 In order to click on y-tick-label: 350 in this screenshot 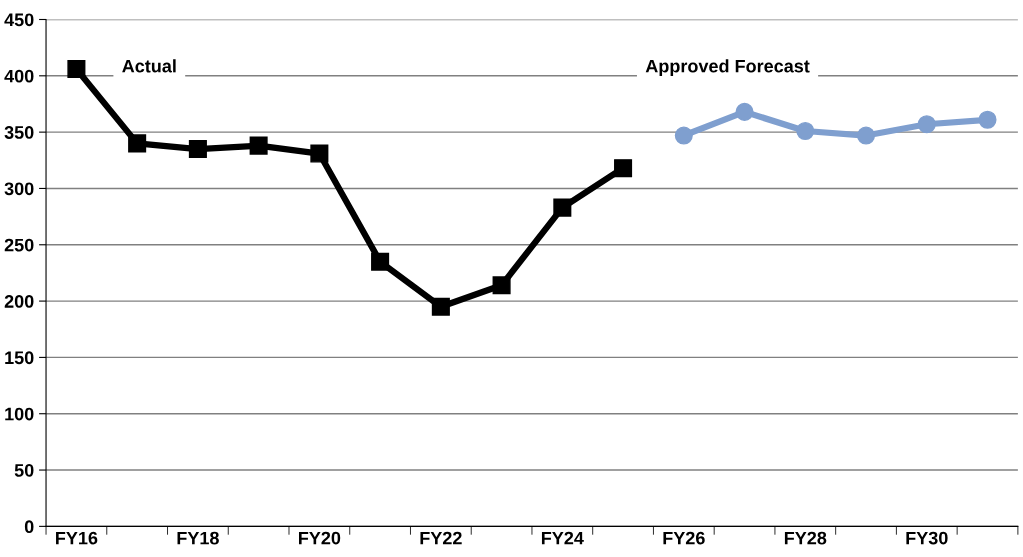, I will do `click(19, 132)`.